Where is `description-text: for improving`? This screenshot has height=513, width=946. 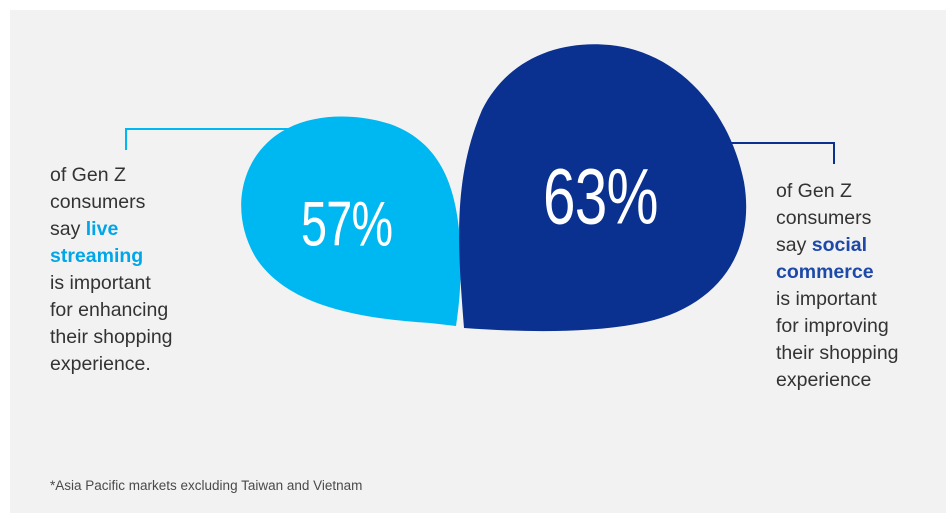 description-text: for improving is located at coordinates (832, 326).